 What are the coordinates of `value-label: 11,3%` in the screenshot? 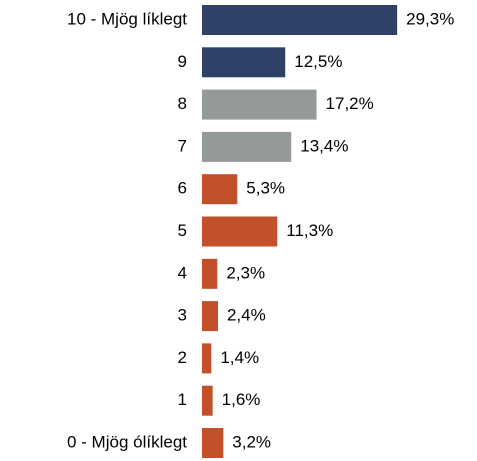 It's located at (309, 230).